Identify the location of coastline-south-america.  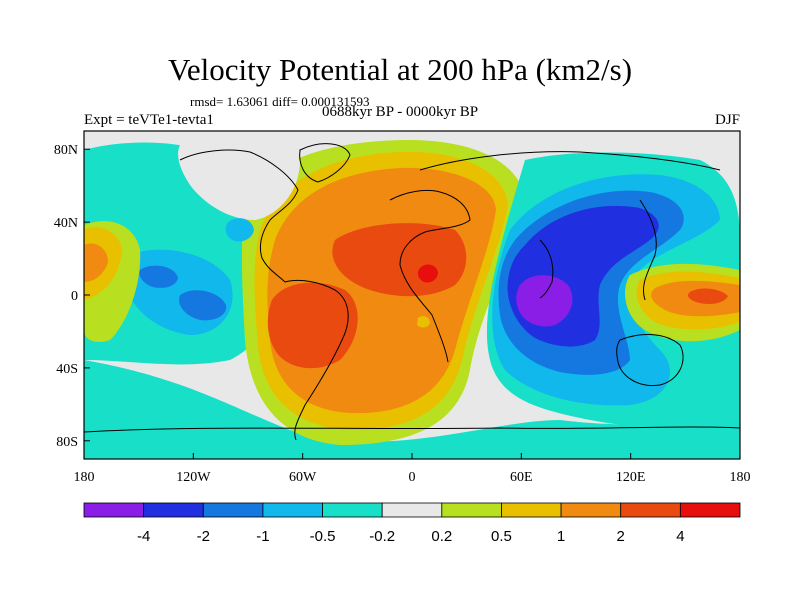
(316, 360).